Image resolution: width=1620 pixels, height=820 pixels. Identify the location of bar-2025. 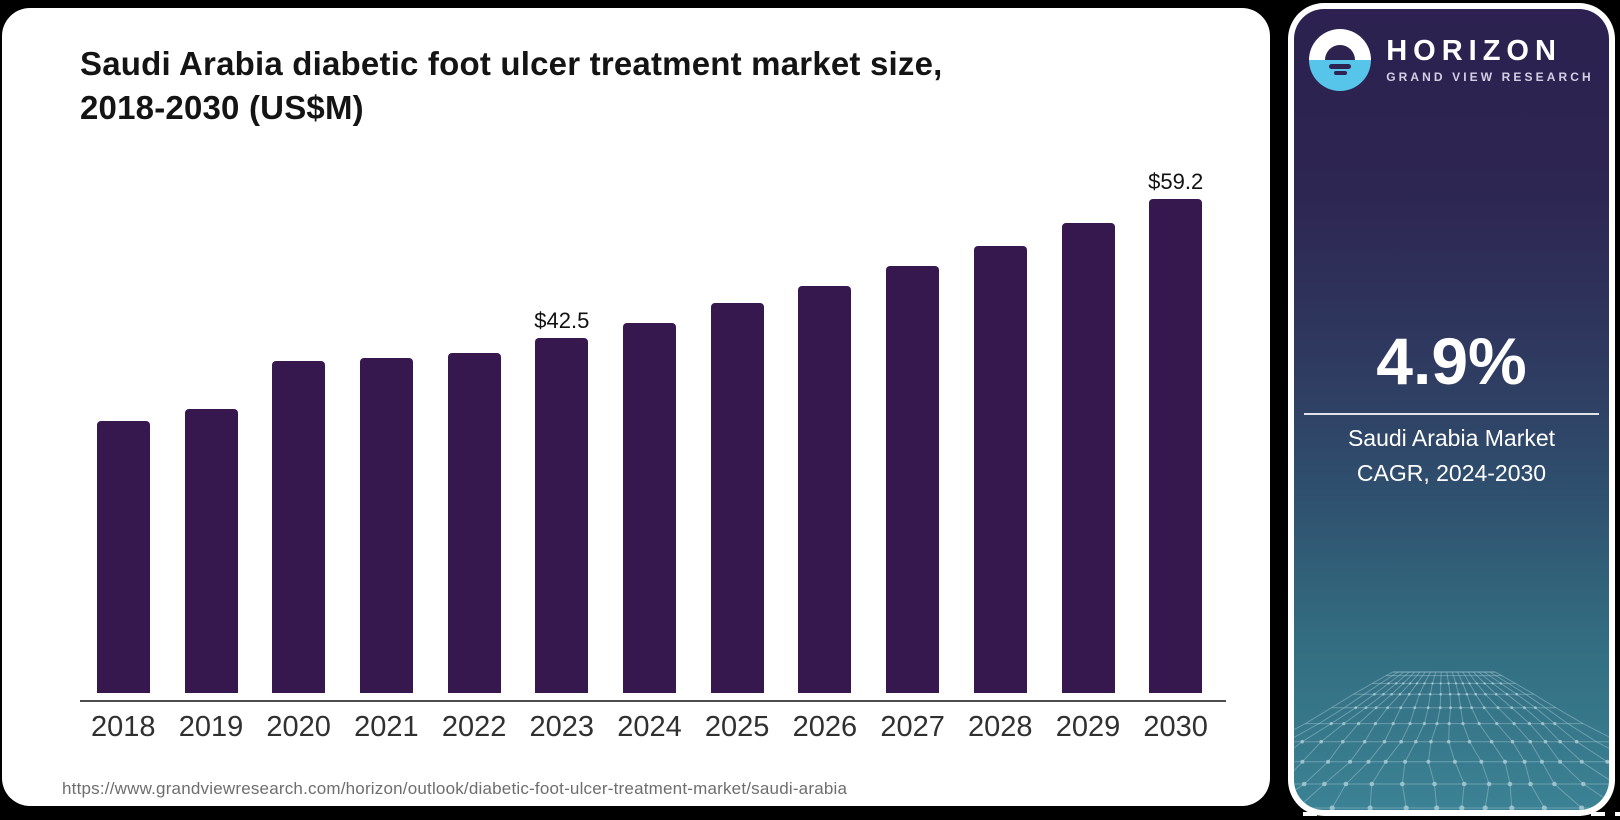
(737, 498).